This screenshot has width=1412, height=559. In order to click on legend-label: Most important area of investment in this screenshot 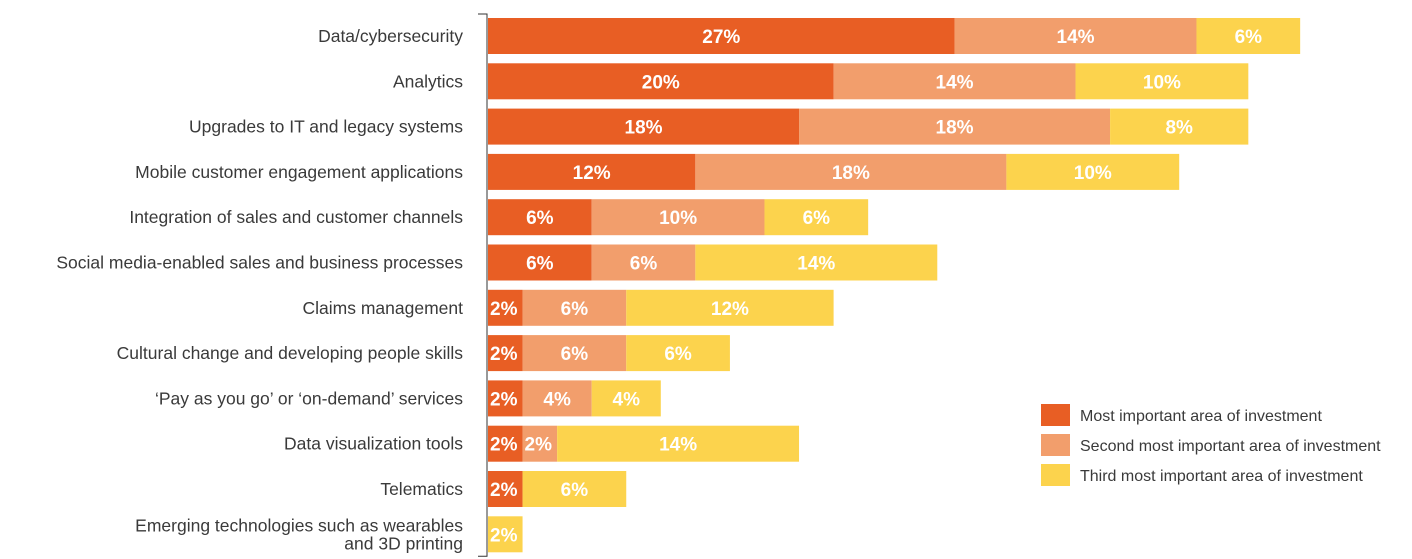, I will do `click(1201, 416)`.